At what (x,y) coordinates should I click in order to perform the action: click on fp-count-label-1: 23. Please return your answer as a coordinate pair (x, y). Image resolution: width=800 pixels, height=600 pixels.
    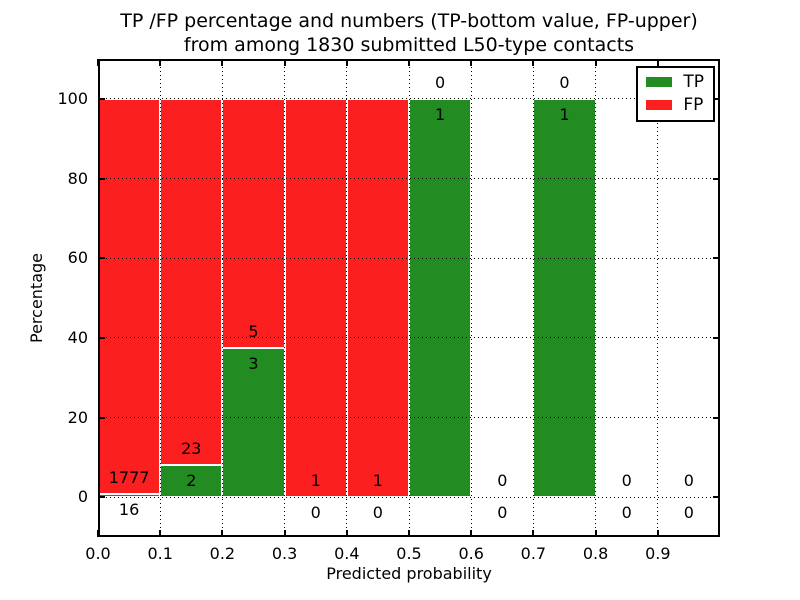
    Looking at the image, I should click on (191, 449).